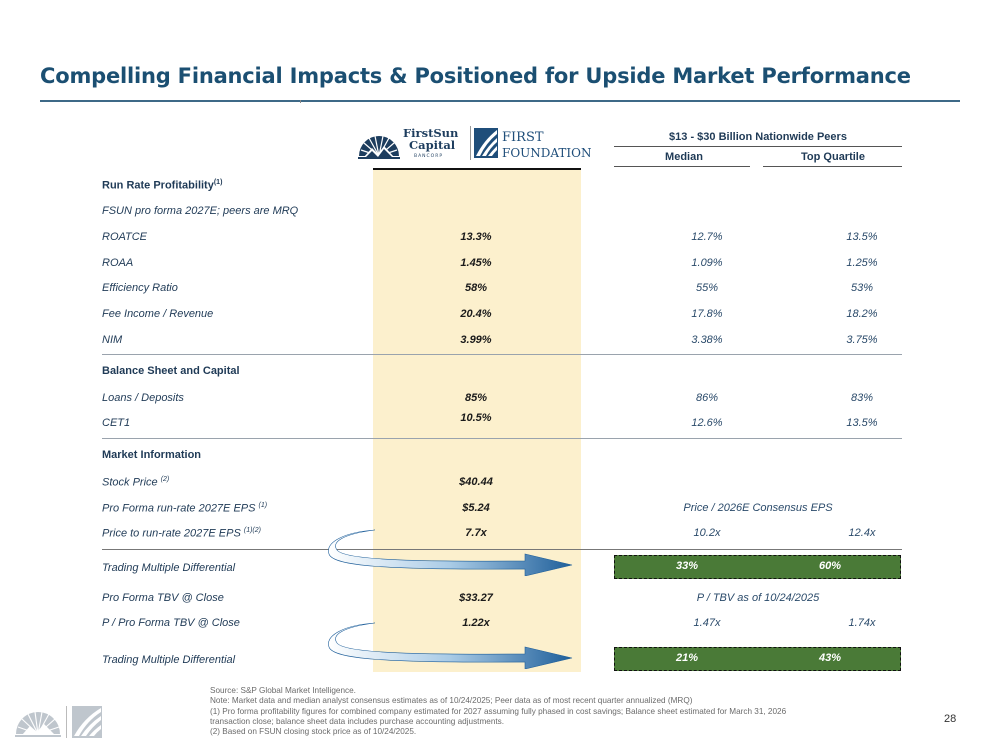 The height and width of the screenshot is (750, 999). I want to click on table-row-roatce: ROATCE 13.3% 12.7% 13.5%, so click(502, 240).